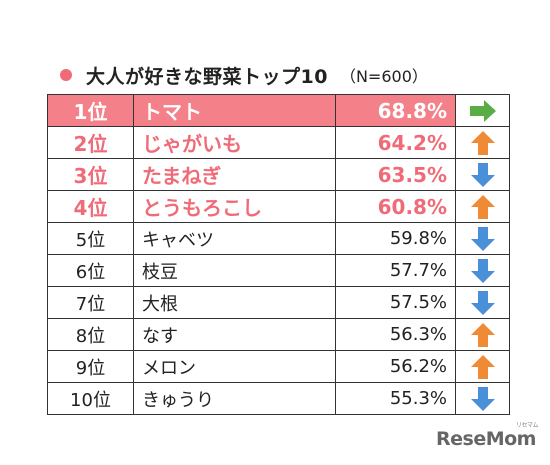 Image resolution: width=550 pixels, height=465 pixels. I want to click on chart-title-row: 大人が好きな野菜トップ10 （N=600）, so click(244, 75).